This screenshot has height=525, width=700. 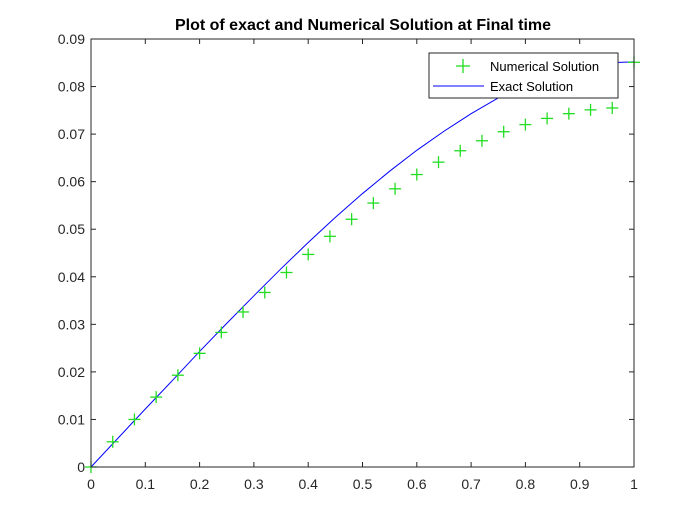 What do you see at coordinates (146, 484) in the screenshot?
I see `x-tick-label: 0.1` at bounding box center [146, 484].